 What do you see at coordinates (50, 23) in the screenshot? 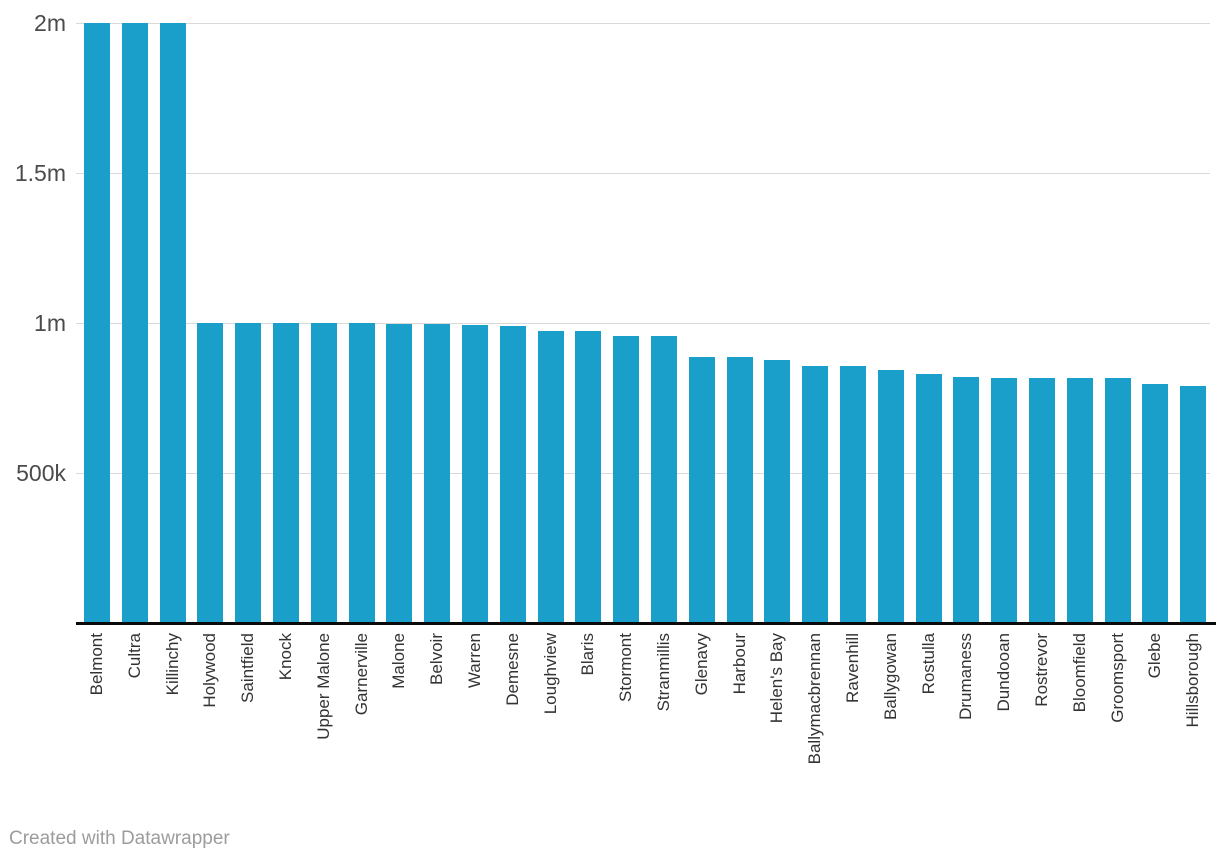
I see `y-axis-tick-label: 2m` at bounding box center [50, 23].